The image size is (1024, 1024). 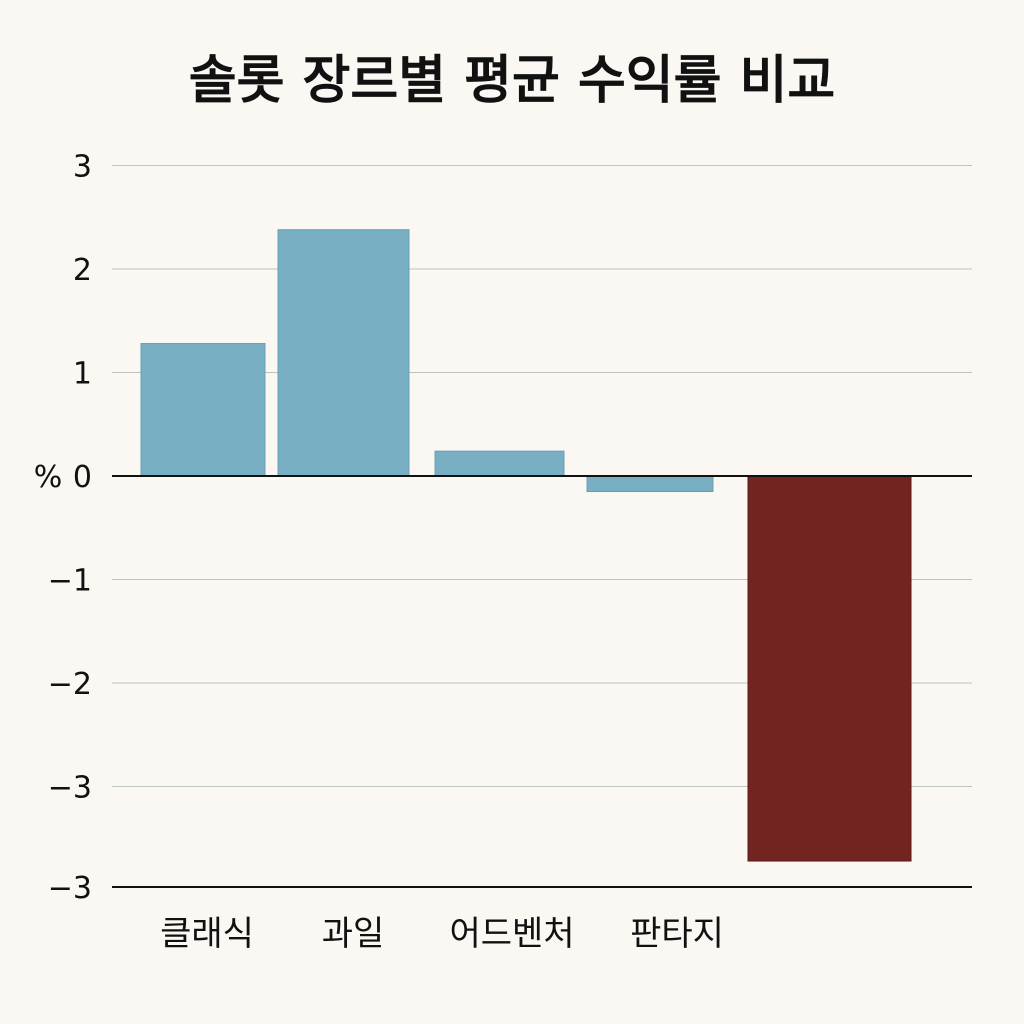 What do you see at coordinates (70, 684) in the screenshot?
I see `y-tick-label: −2` at bounding box center [70, 684].